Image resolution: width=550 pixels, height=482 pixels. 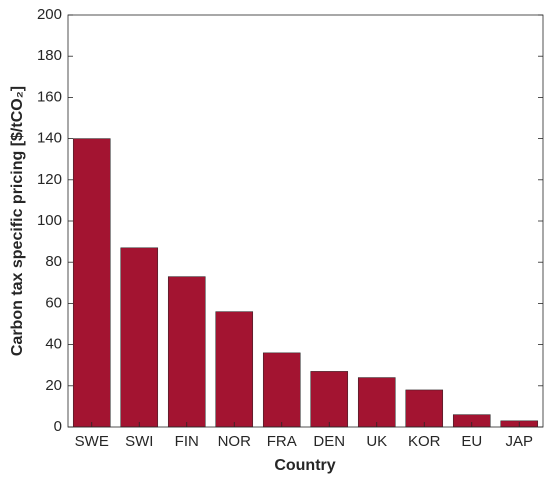 What do you see at coordinates (58, 426) in the screenshot?
I see `y-tick-label: 0` at bounding box center [58, 426].